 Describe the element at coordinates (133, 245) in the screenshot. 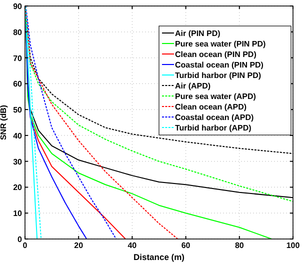

I see `x-tick-label: 40` at that location.